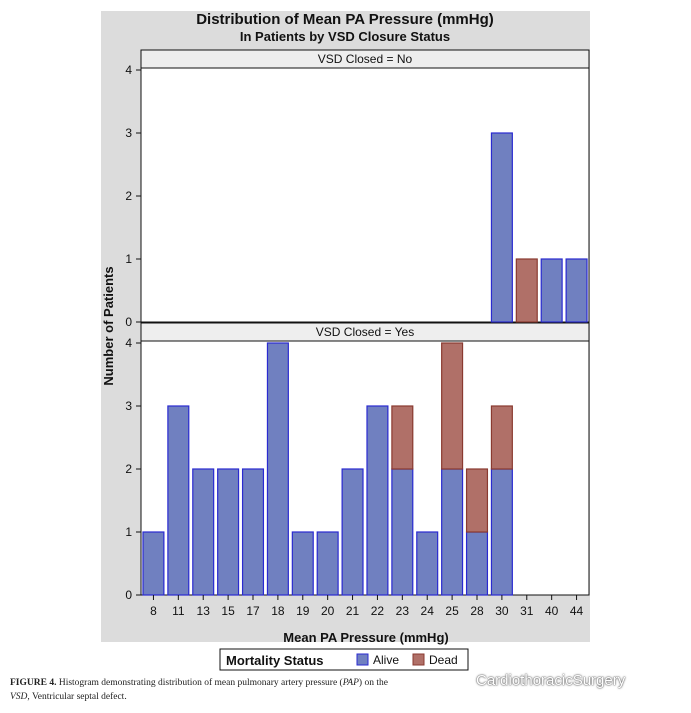 The height and width of the screenshot is (713, 691). What do you see at coordinates (353, 611) in the screenshot?
I see `x-tick-label: 21` at bounding box center [353, 611].